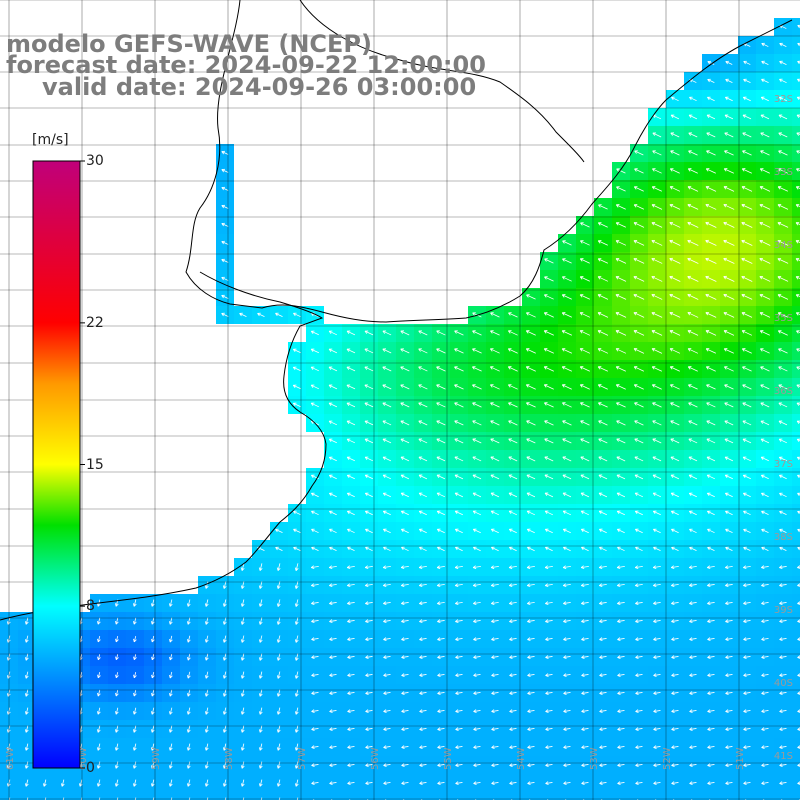 This screenshot has width=800, height=800. I want to click on lon-label: 52W, so click(667, 758).